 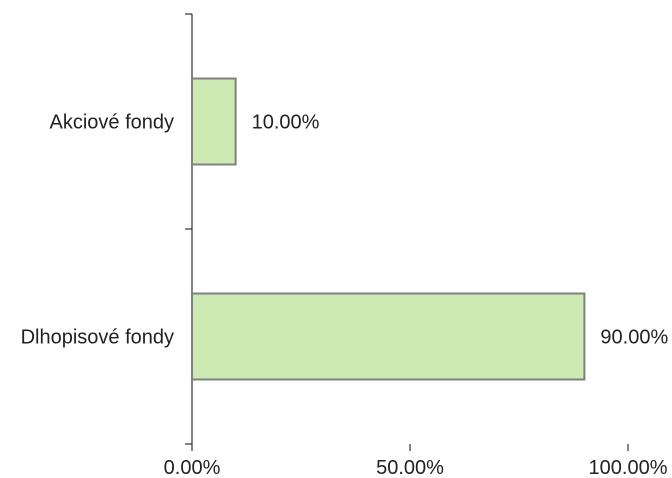 What do you see at coordinates (97, 338) in the screenshot?
I see `category-label: Dlhopisové fondy` at bounding box center [97, 338].